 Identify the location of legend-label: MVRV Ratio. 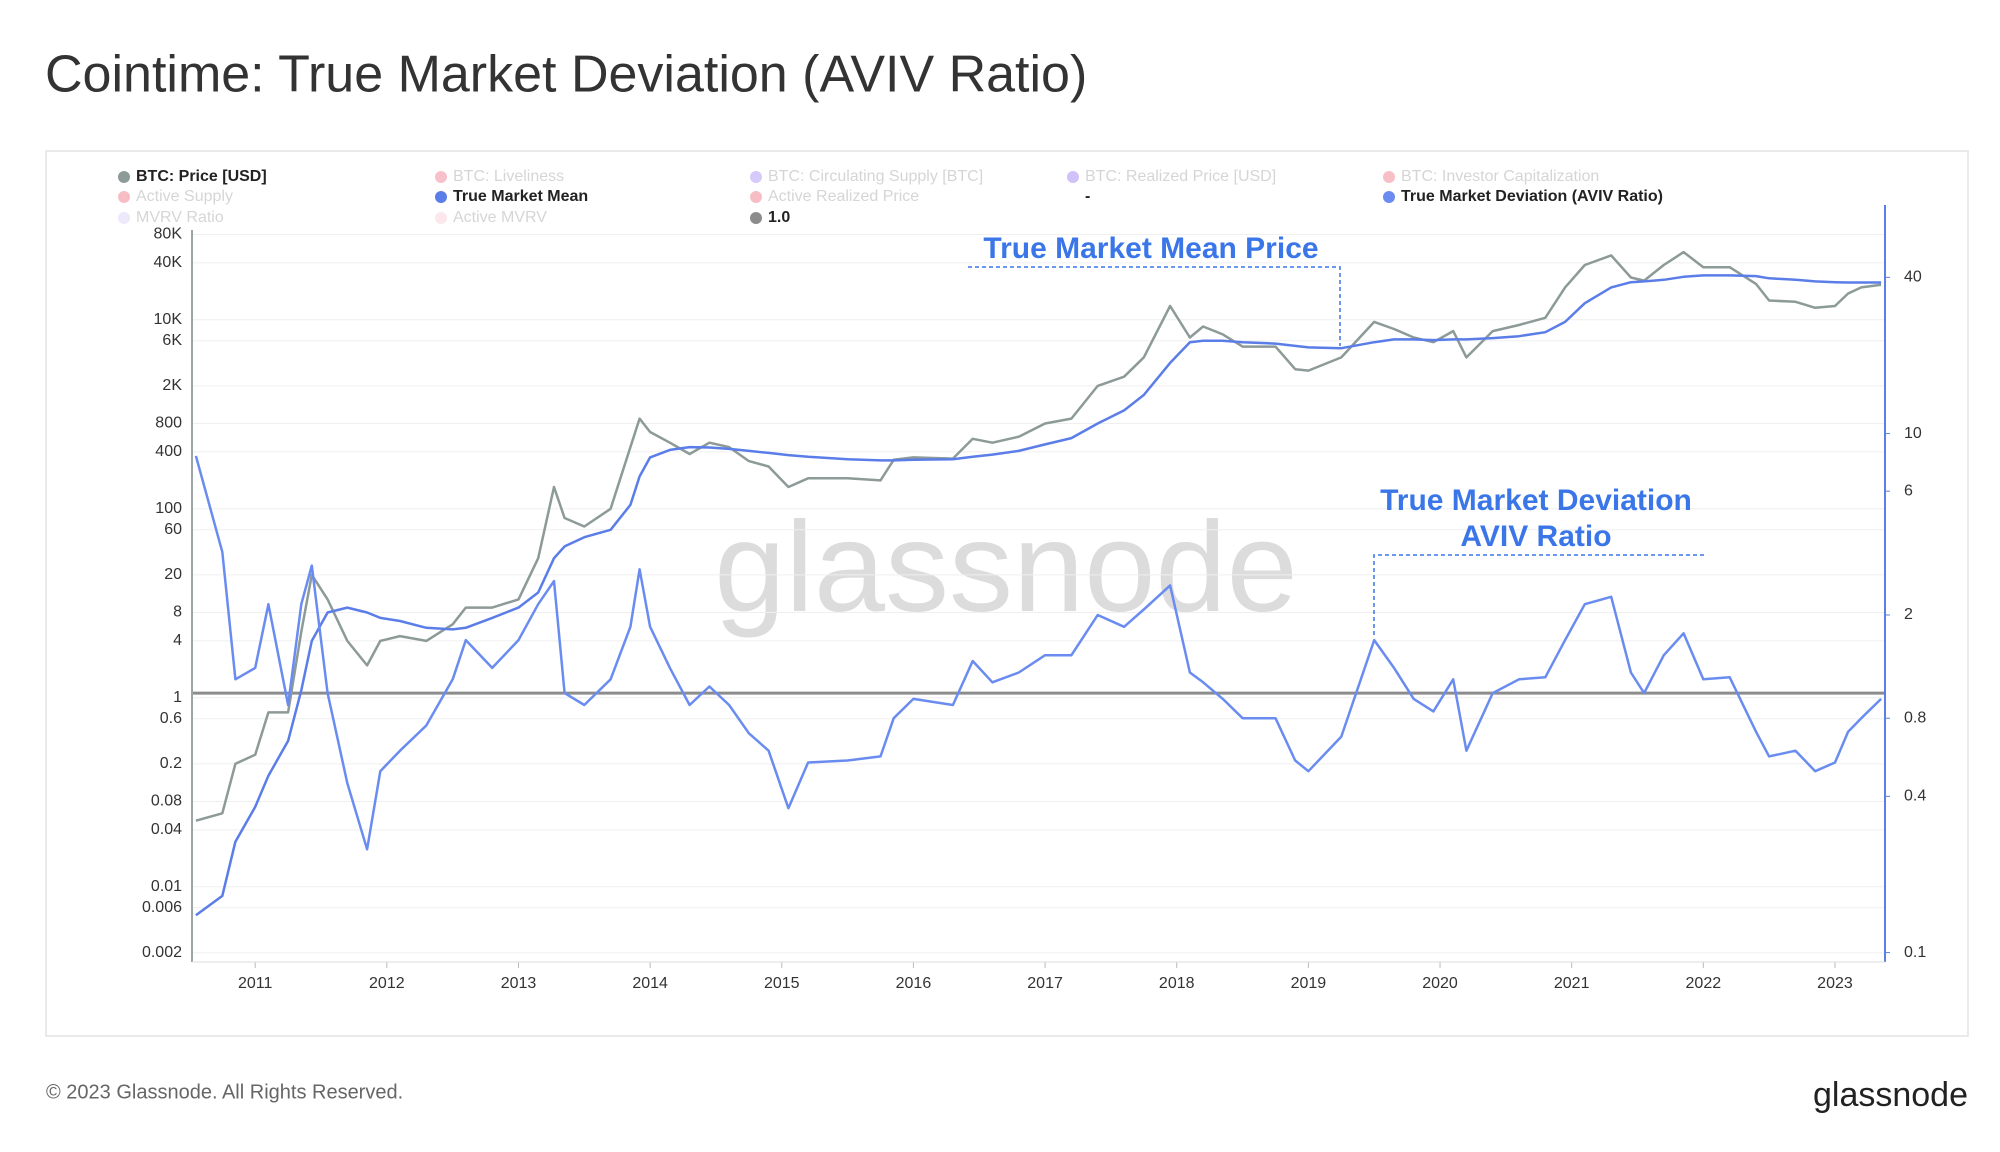
(180, 217).